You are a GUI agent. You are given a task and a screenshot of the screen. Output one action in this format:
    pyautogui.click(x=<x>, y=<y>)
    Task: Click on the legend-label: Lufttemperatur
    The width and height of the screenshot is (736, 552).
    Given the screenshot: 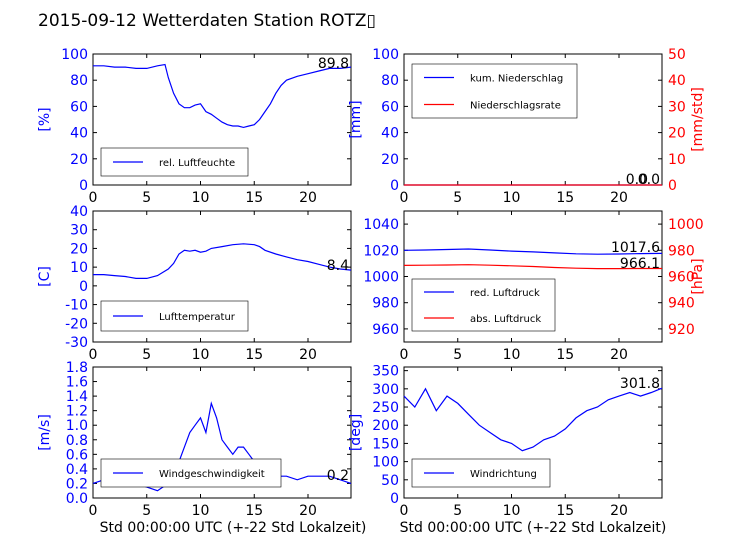 What is the action you would take?
    pyautogui.click(x=197, y=317)
    